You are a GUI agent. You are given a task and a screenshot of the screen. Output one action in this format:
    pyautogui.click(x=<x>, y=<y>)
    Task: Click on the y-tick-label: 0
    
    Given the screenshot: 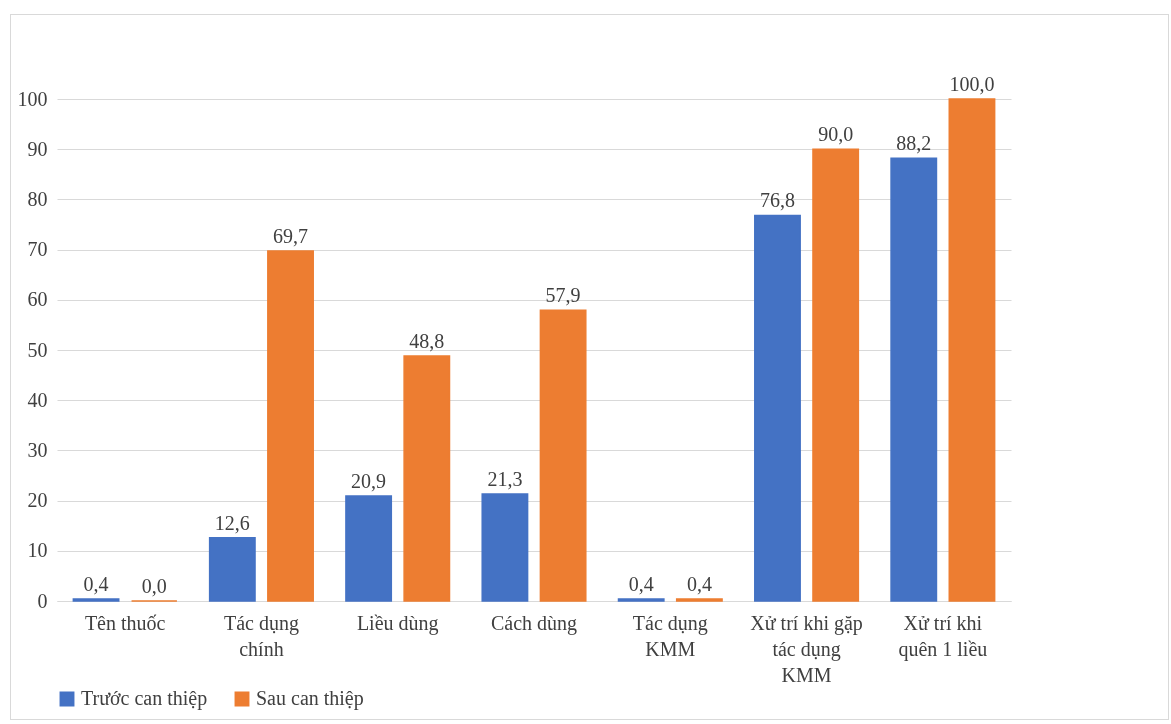 What is the action you would take?
    pyautogui.click(x=42, y=600)
    